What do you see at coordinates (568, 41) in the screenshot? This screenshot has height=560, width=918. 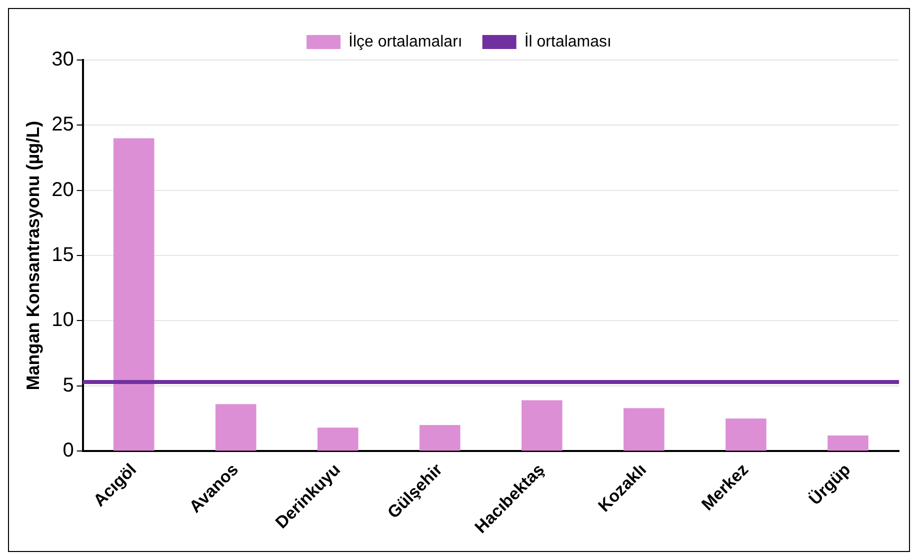 I see `legend-label: İl ortalaması` at bounding box center [568, 41].